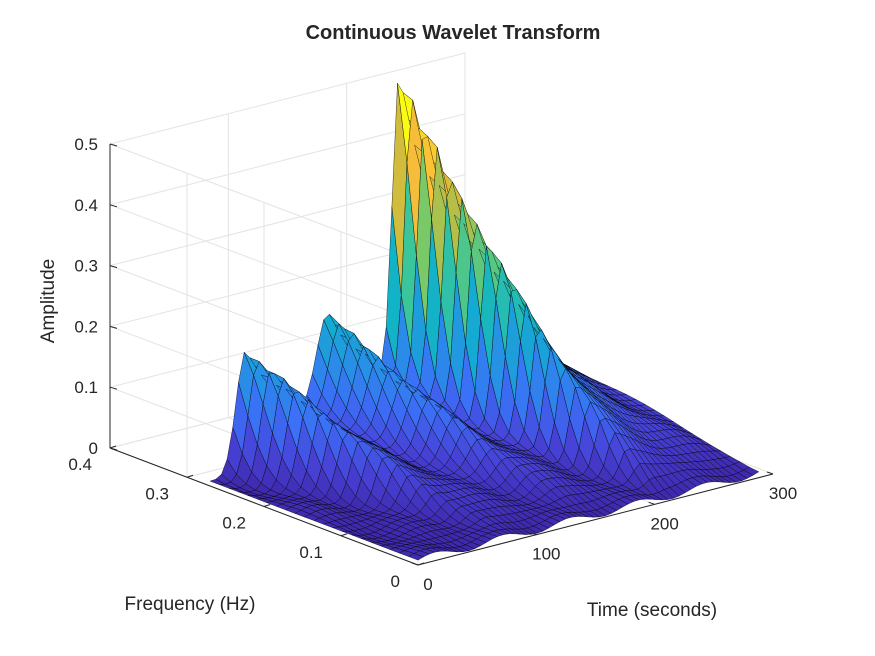  I want to click on y-tick-label: 0.3, so click(157, 493).